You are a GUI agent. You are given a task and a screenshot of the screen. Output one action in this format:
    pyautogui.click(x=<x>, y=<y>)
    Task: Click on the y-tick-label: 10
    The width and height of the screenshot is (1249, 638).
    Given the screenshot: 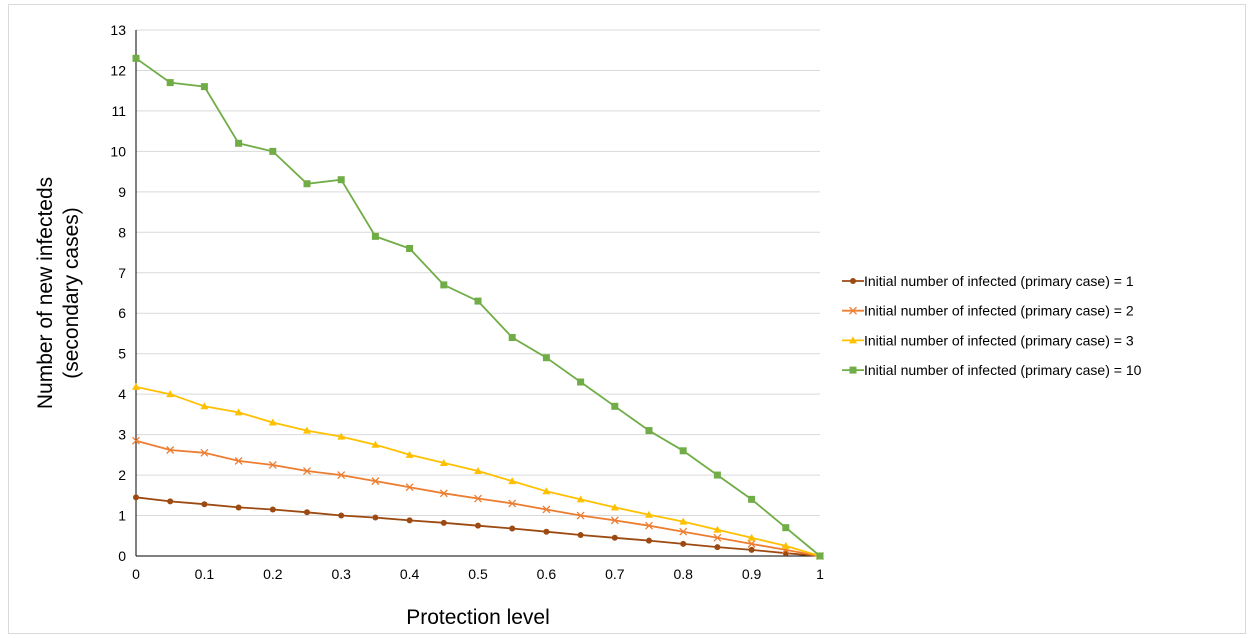 What is the action you would take?
    pyautogui.click(x=118, y=151)
    